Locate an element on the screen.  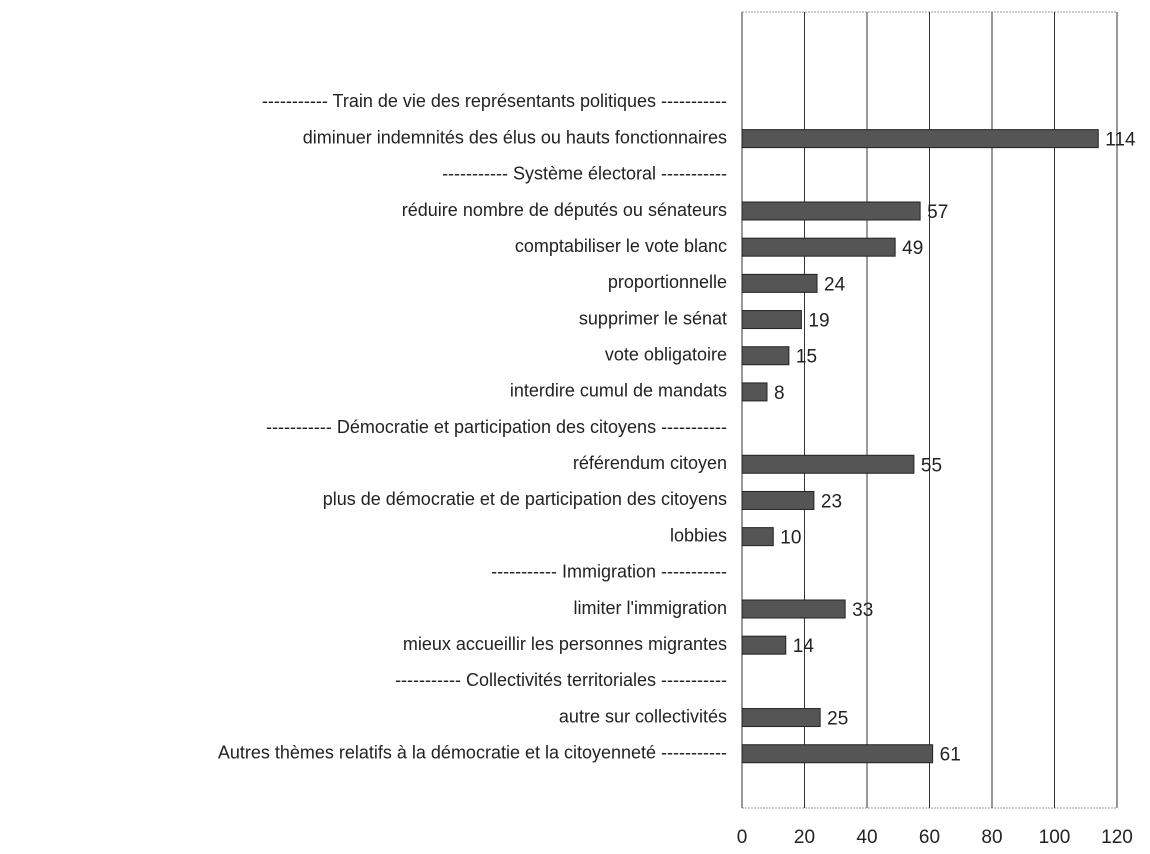
value-label: 15 is located at coordinates (806, 357).